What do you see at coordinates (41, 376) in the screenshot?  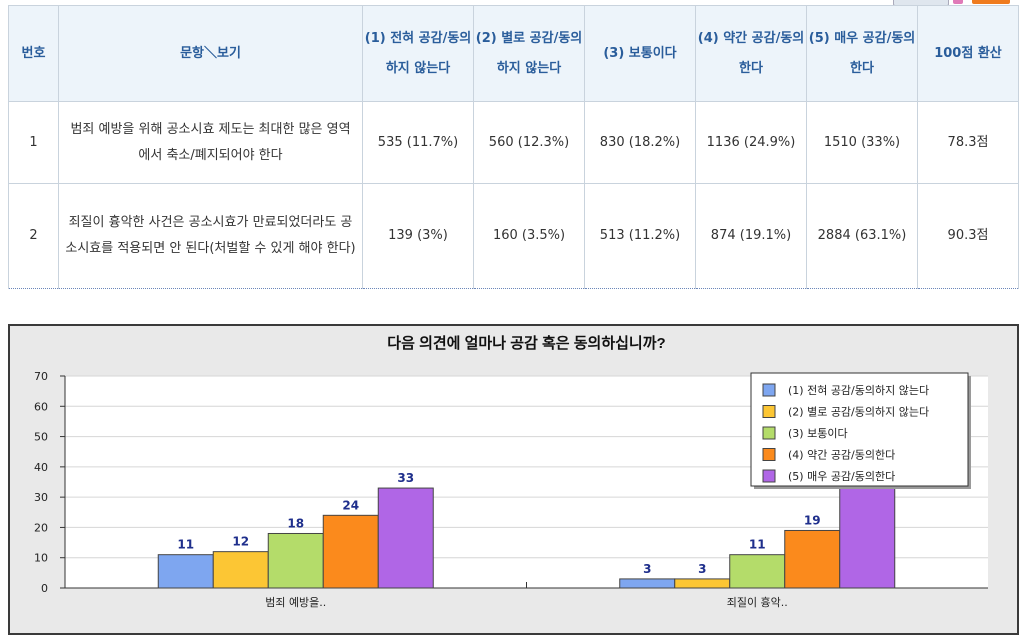 I see `y-tick-label: 70` at bounding box center [41, 376].